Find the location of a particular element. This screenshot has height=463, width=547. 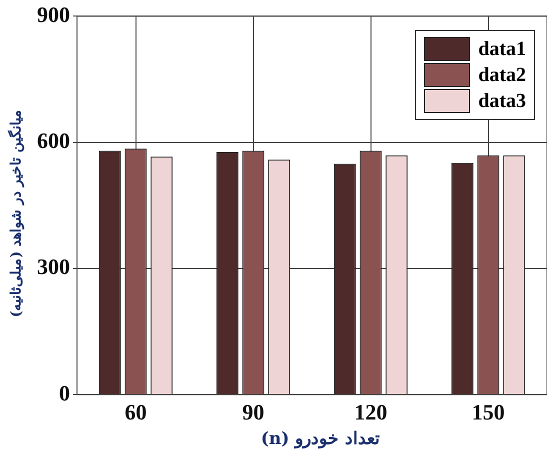

legend-label: data2 is located at coordinates (502, 75).